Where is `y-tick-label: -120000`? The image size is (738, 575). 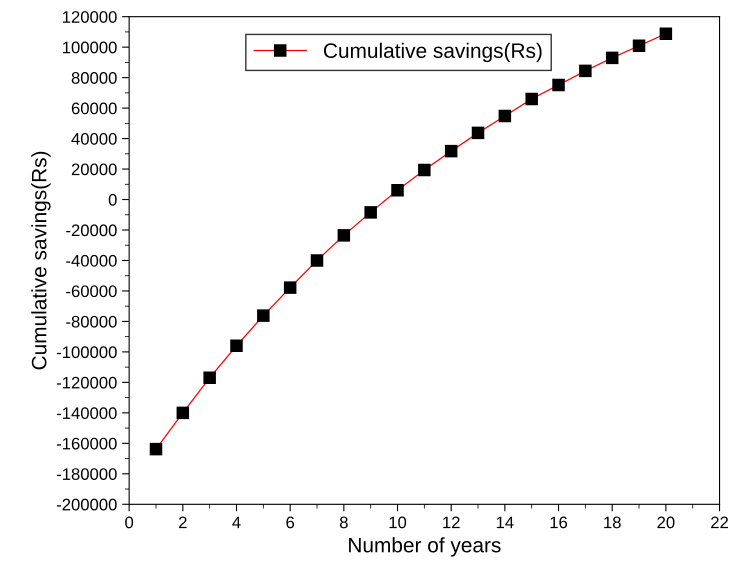 y-tick-label: -120000 is located at coordinates (86, 382).